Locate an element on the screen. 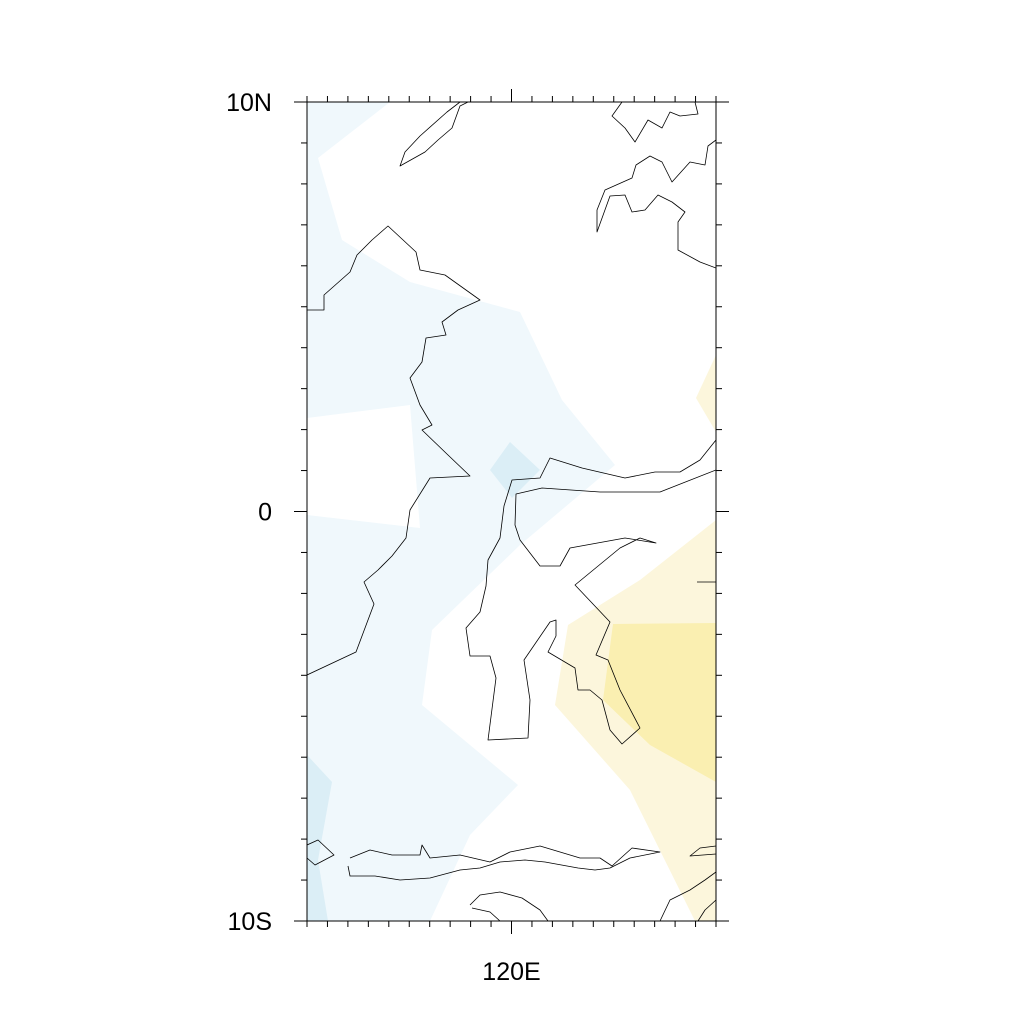  coastline-east-small is located at coordinates (702, 851).